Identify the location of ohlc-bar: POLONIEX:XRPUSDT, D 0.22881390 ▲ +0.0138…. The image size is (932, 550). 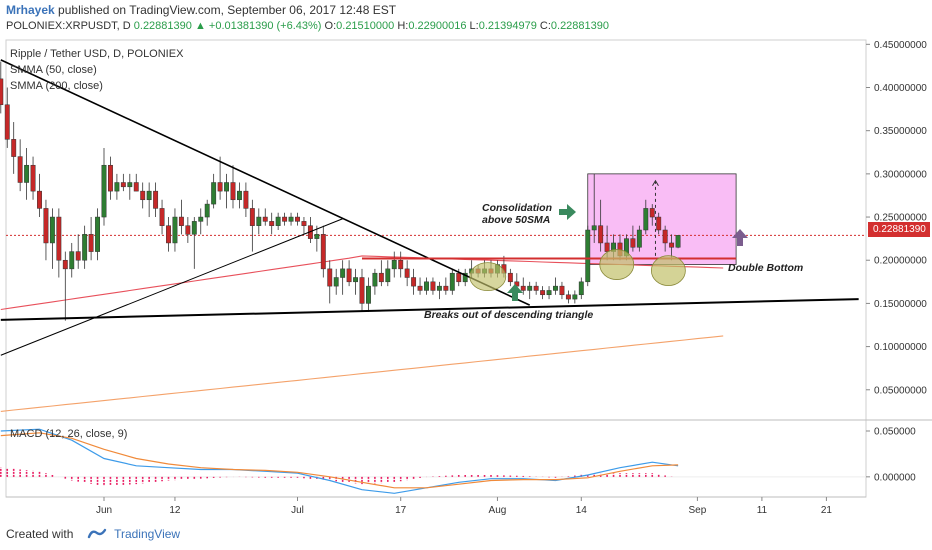
(307, 26).